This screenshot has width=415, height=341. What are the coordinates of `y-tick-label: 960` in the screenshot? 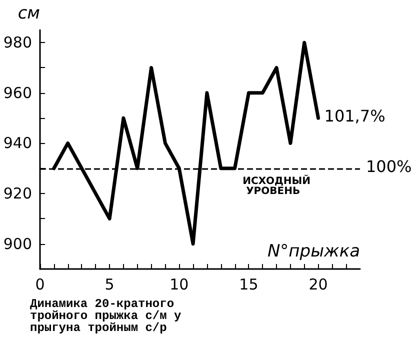 It's located at (17, 93).